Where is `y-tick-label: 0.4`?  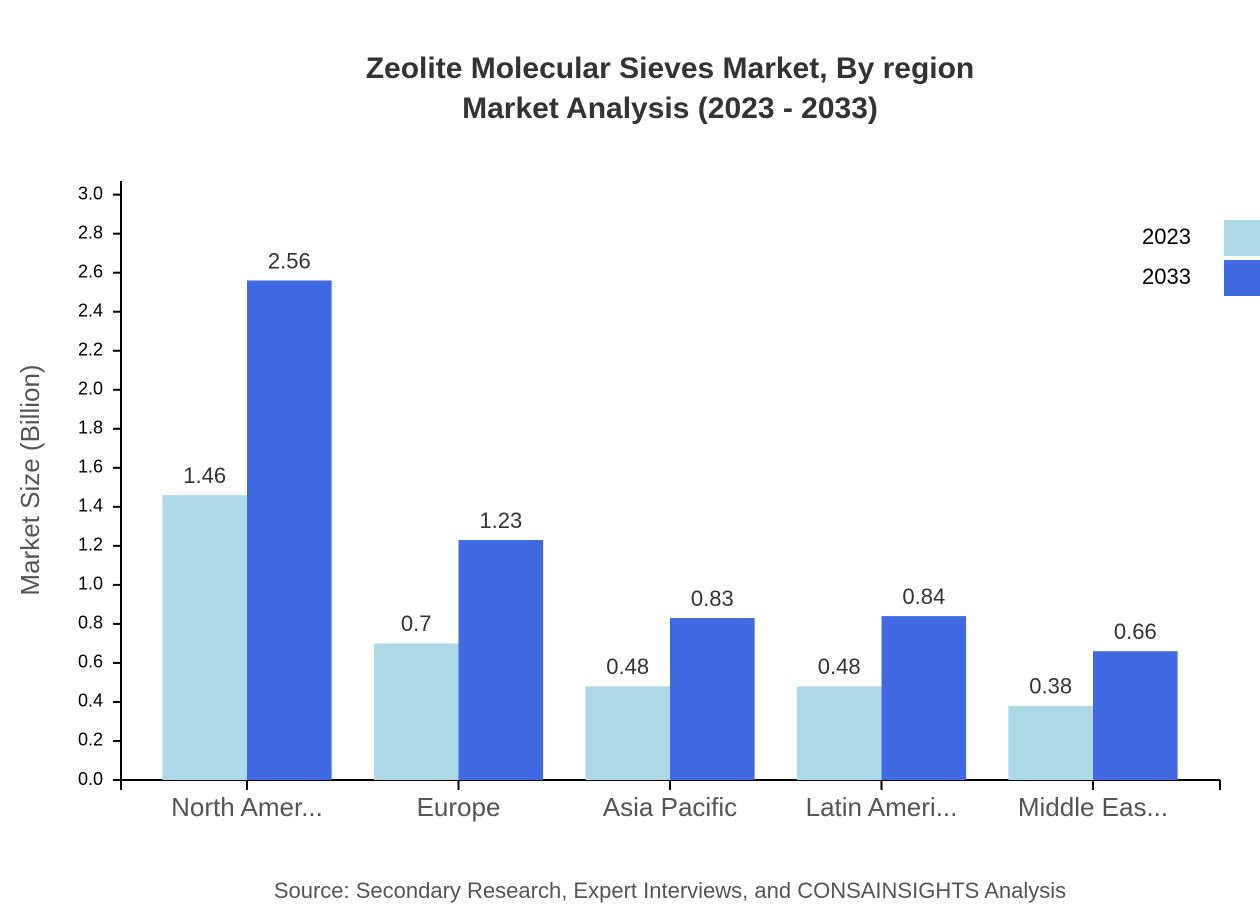 y-tick-label: 0.4 is located at coordinates (90, 701).